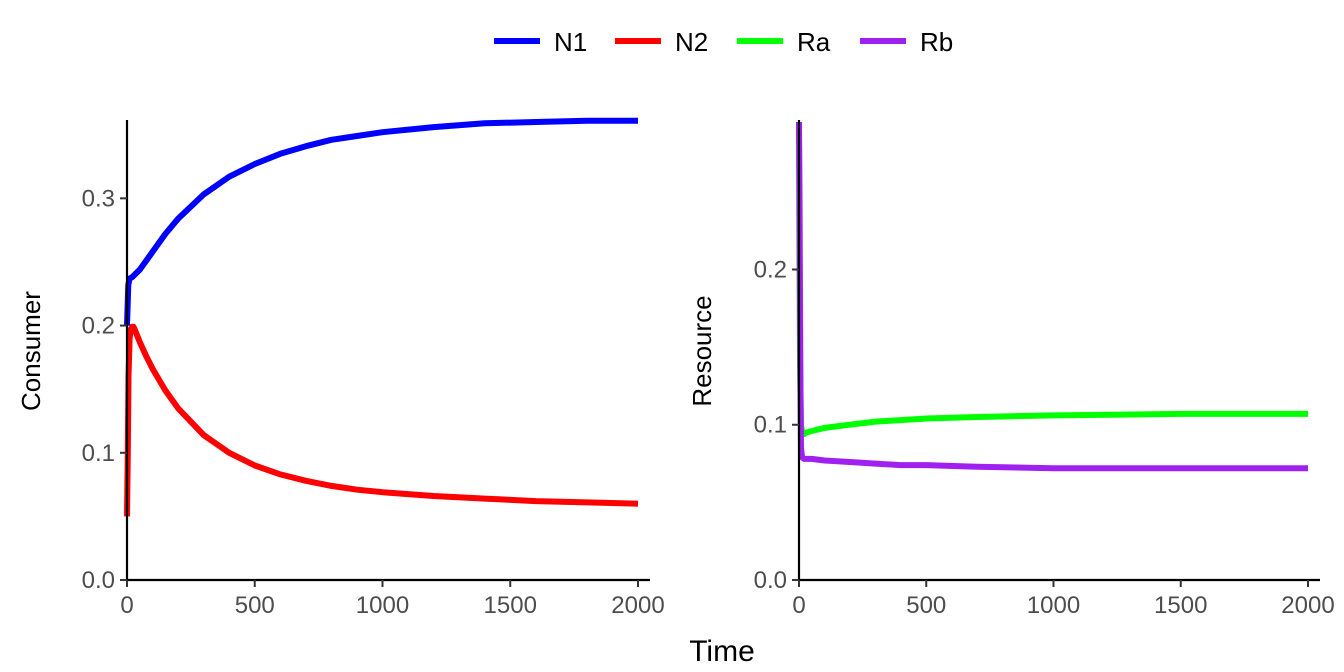 This screenshot has width=1344, height=672. What do you see at coordinates (98, 198) in the screenshot?
I see `y-tick-label: 0.3` at bounding box center [98, 198].